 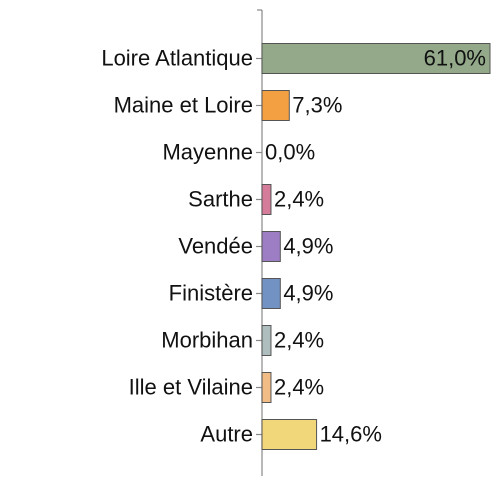 I want to click on value-label: 61,0%, so click(x=455, y=57).